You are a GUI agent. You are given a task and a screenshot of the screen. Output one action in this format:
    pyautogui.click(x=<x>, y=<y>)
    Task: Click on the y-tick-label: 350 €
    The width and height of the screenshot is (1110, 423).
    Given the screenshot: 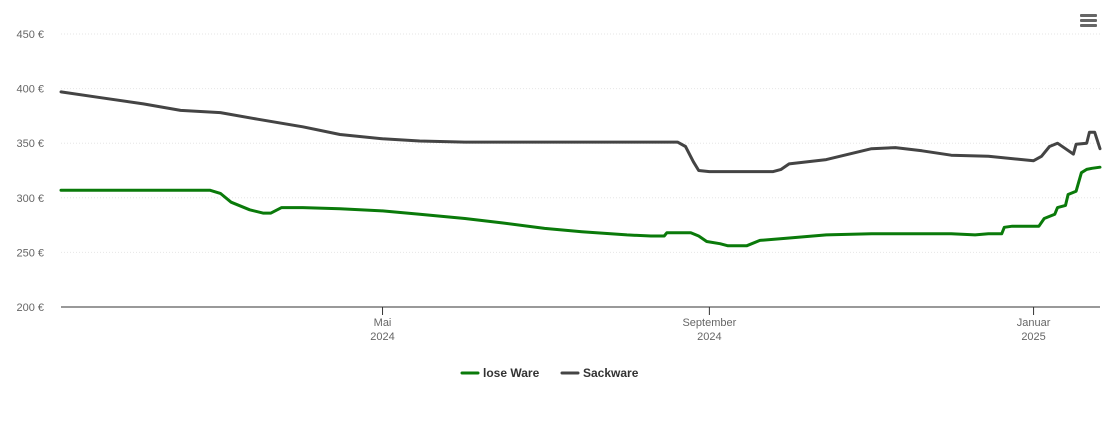 What is the action you would take?
    pyautogui.click(x=30, y=144)
    